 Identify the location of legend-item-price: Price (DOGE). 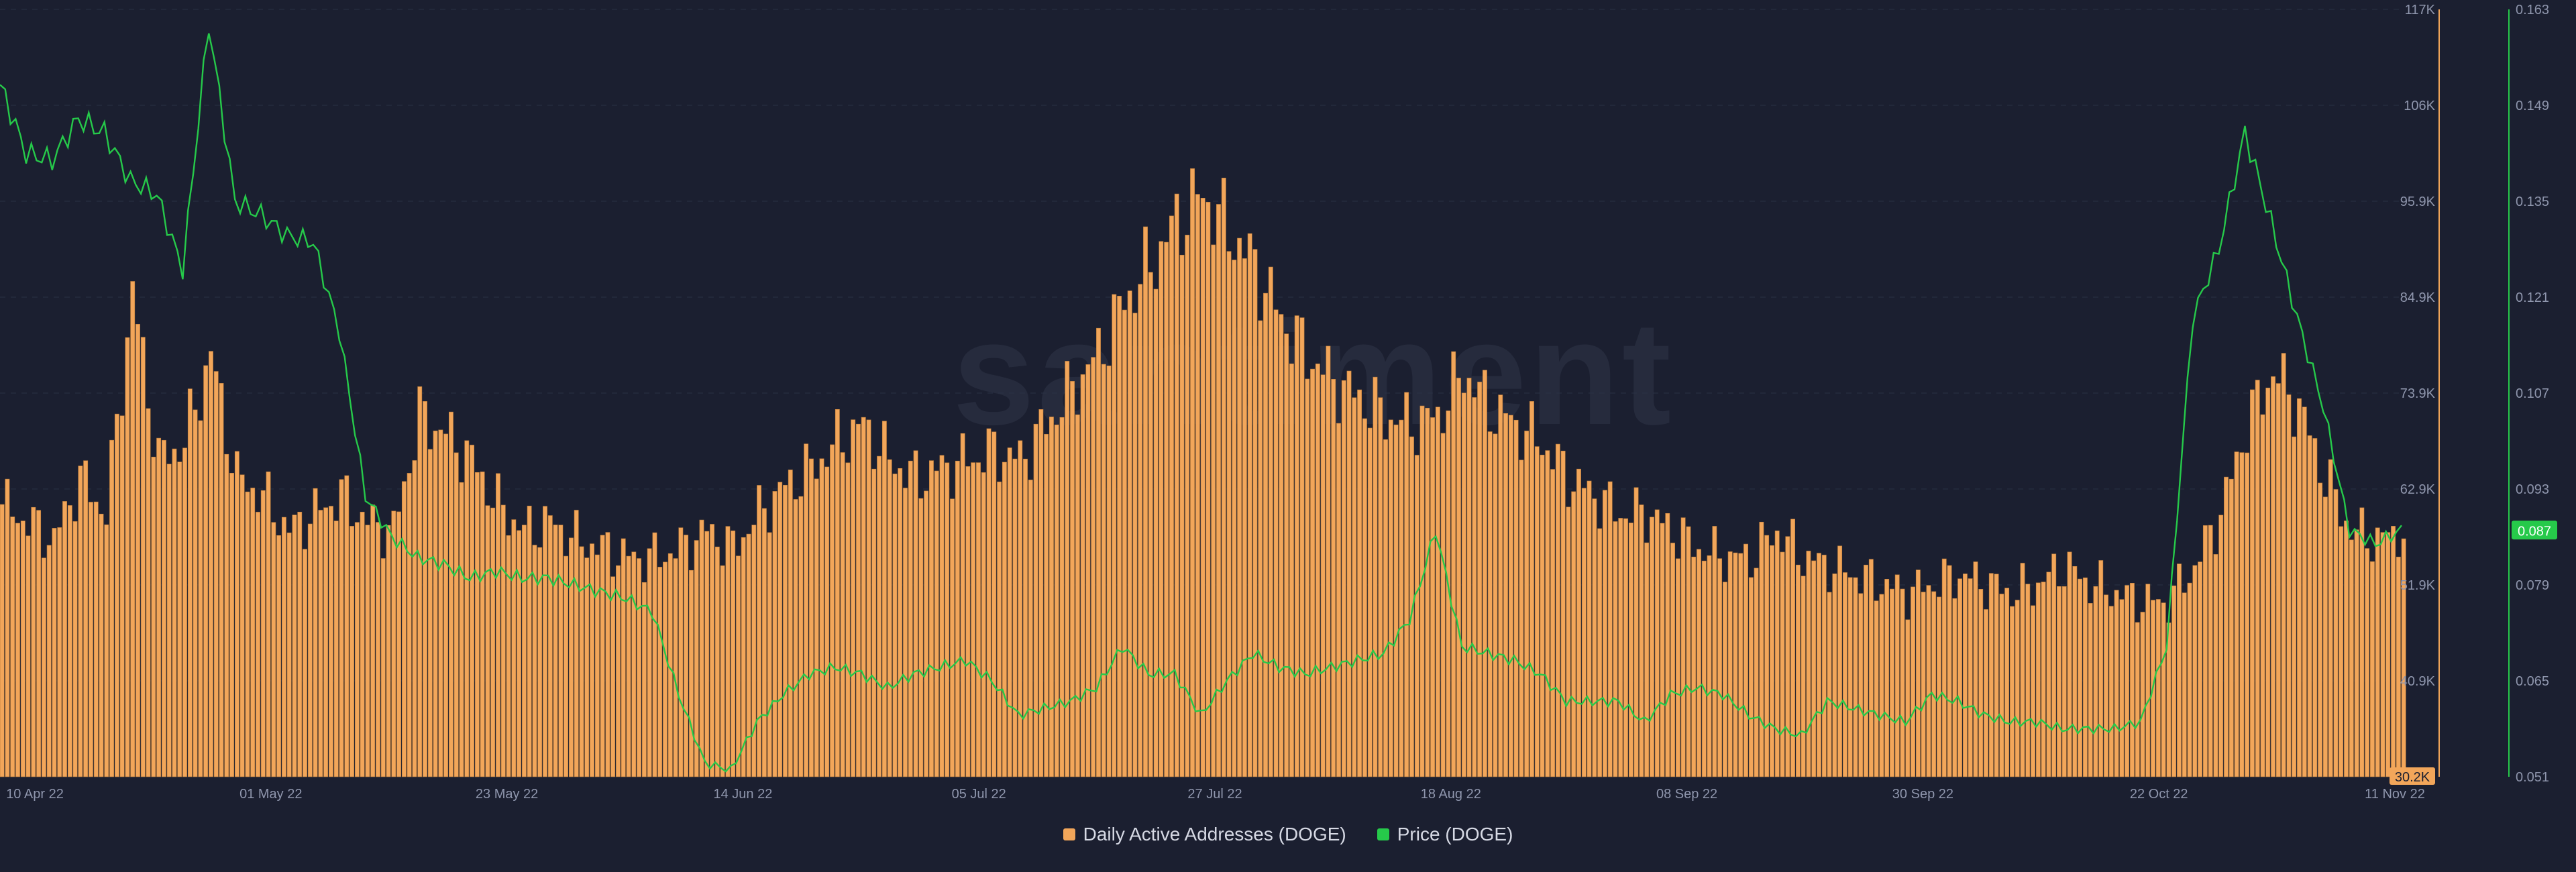
(1445, 834).